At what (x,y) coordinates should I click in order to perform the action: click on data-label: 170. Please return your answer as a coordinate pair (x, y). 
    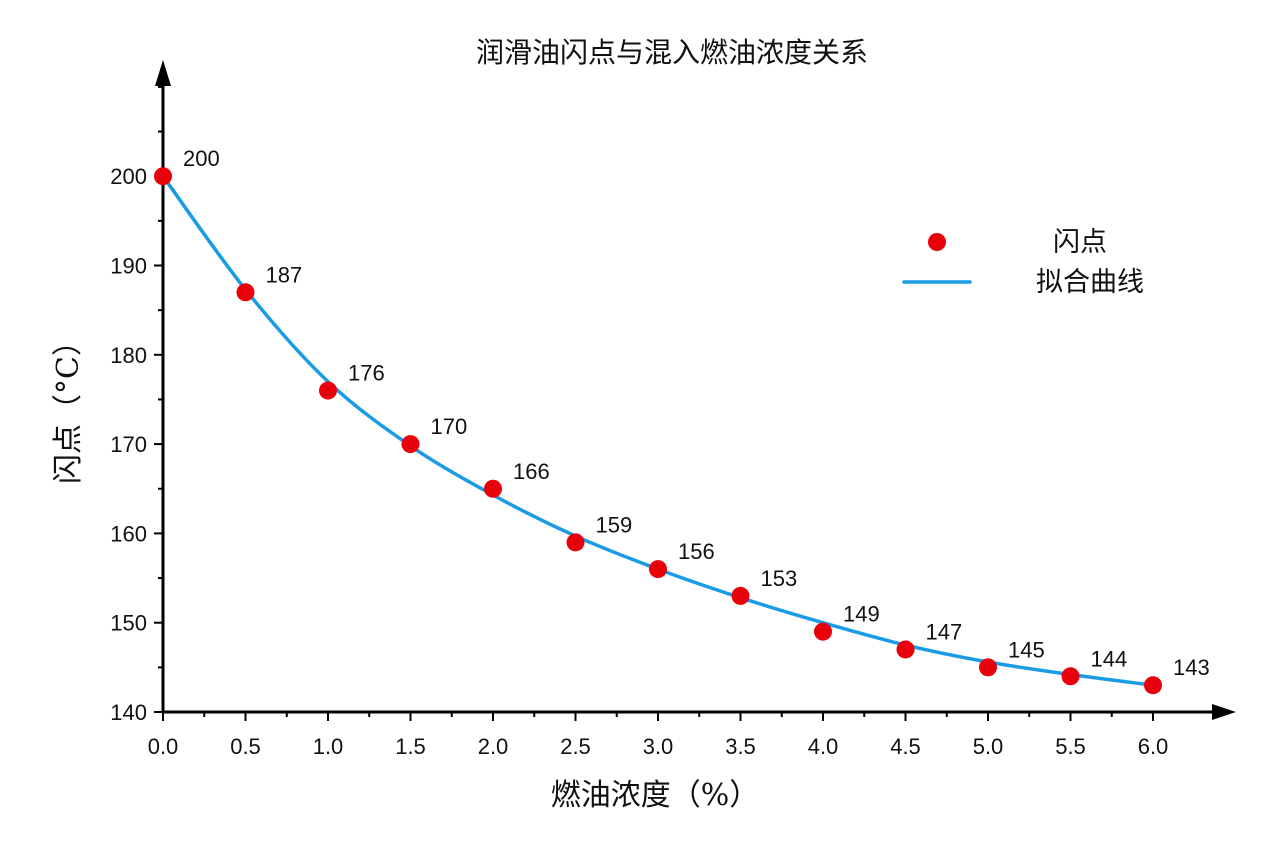
    Looking at the image, I should click on (449, 426).